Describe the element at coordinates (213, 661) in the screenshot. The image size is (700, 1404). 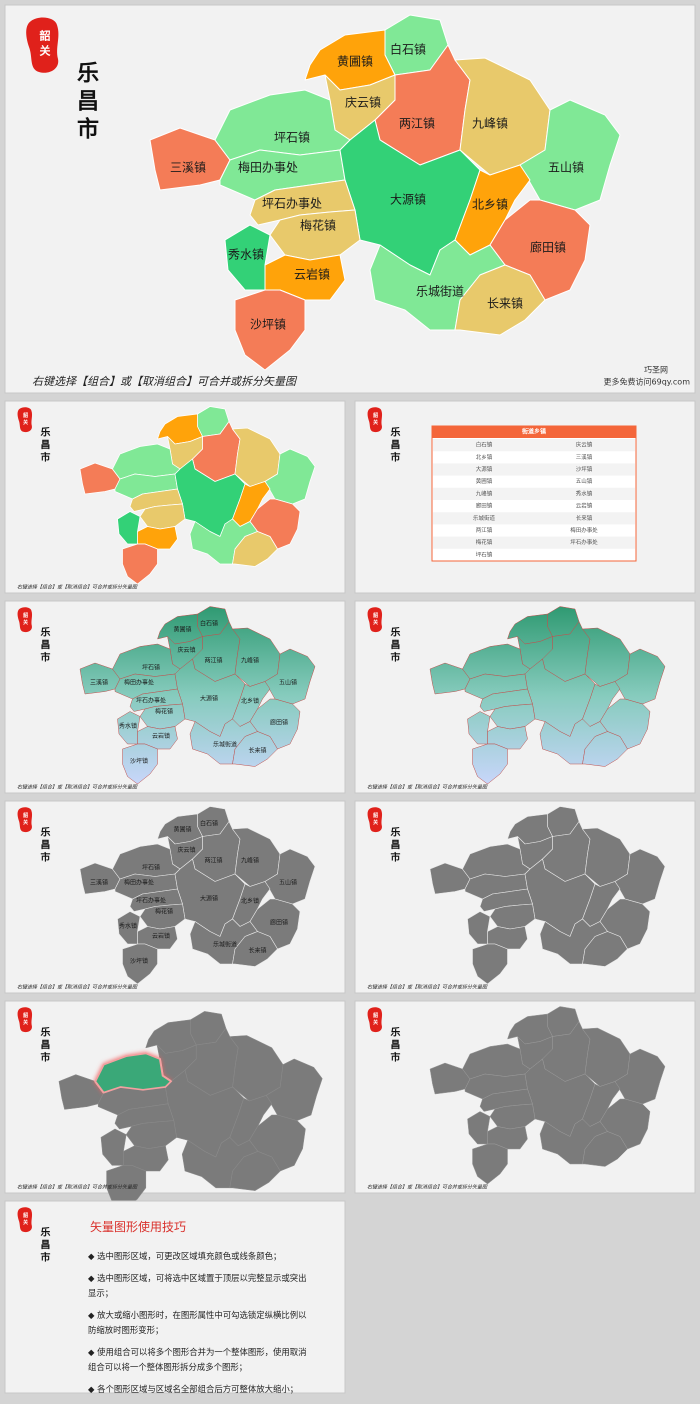
I see `region-label: 两江镇` at that location.